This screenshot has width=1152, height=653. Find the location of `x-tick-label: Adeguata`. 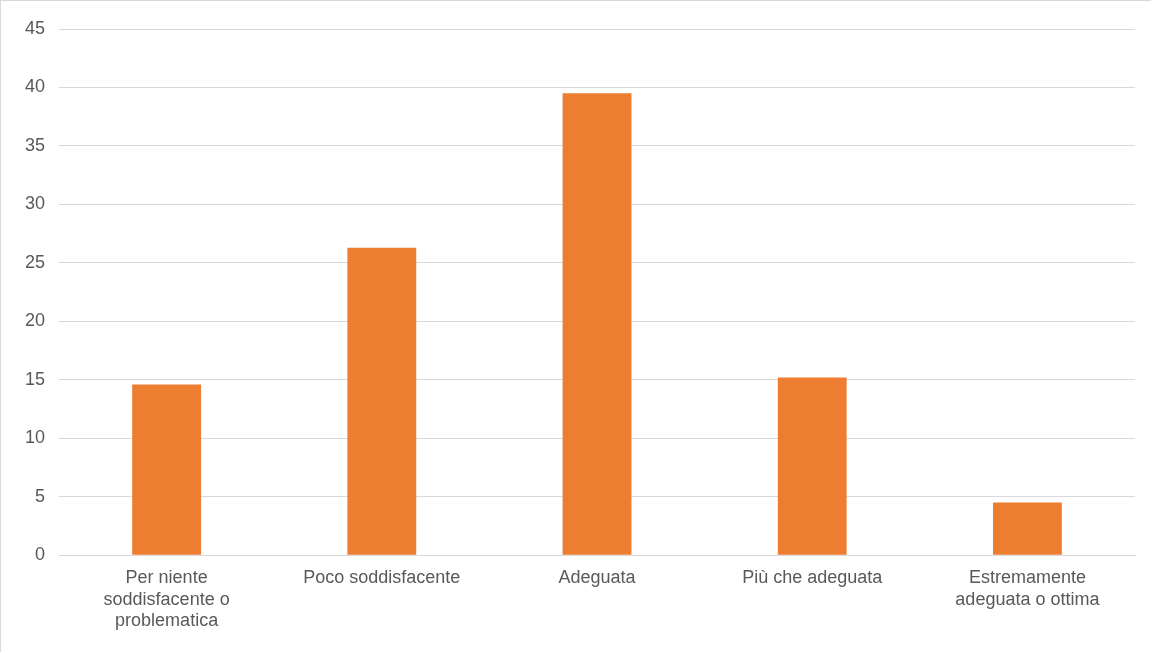

x-tick-label: Adeguata is located at coordinates (597, 576).